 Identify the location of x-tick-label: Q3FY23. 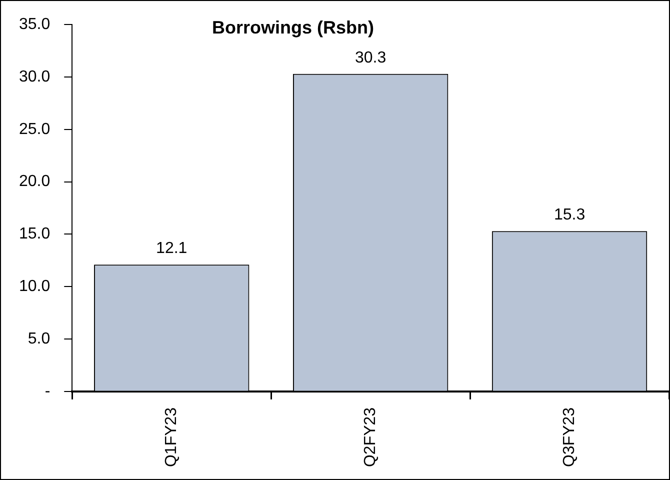
(569, 437).